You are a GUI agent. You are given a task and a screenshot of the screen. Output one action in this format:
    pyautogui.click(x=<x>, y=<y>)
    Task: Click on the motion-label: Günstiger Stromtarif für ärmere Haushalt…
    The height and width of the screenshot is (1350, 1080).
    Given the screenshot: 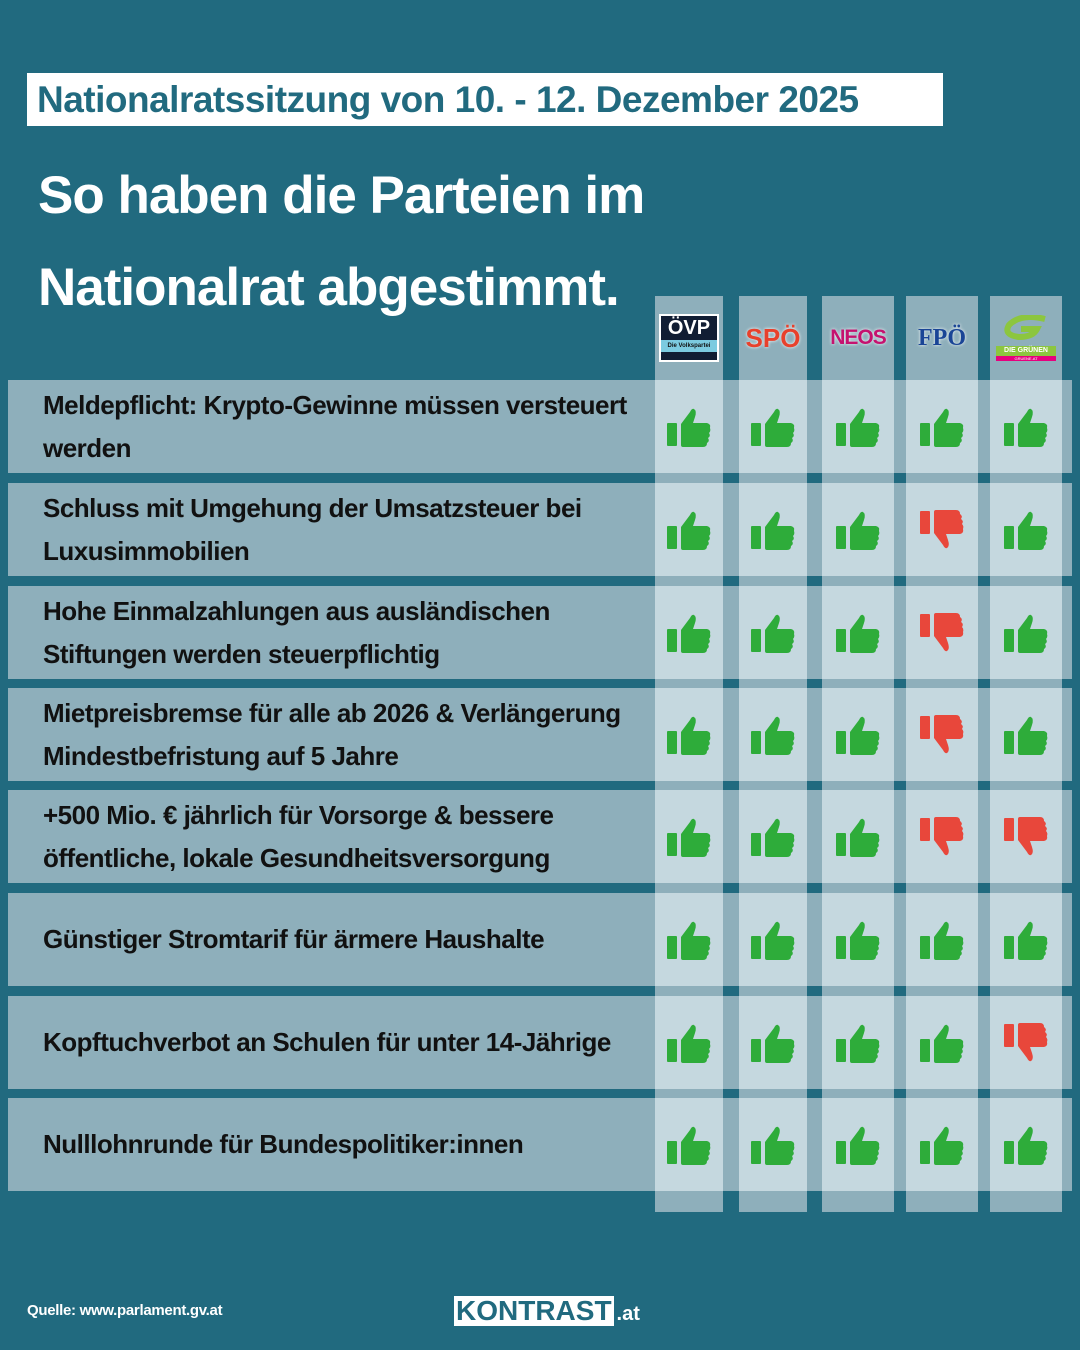 What is the action you would take?
    pyautogui.click(x=294, y=939)
    